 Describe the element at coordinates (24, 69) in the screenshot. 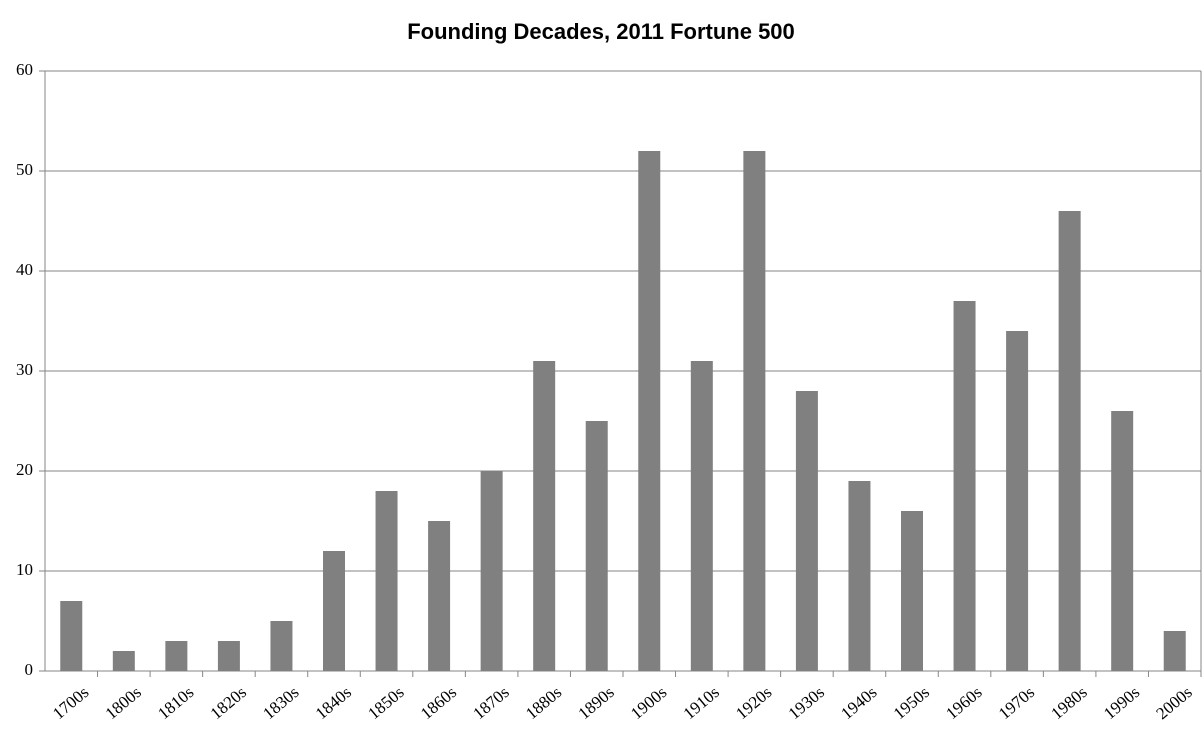

I see `y-tick-label: 60` at that location.